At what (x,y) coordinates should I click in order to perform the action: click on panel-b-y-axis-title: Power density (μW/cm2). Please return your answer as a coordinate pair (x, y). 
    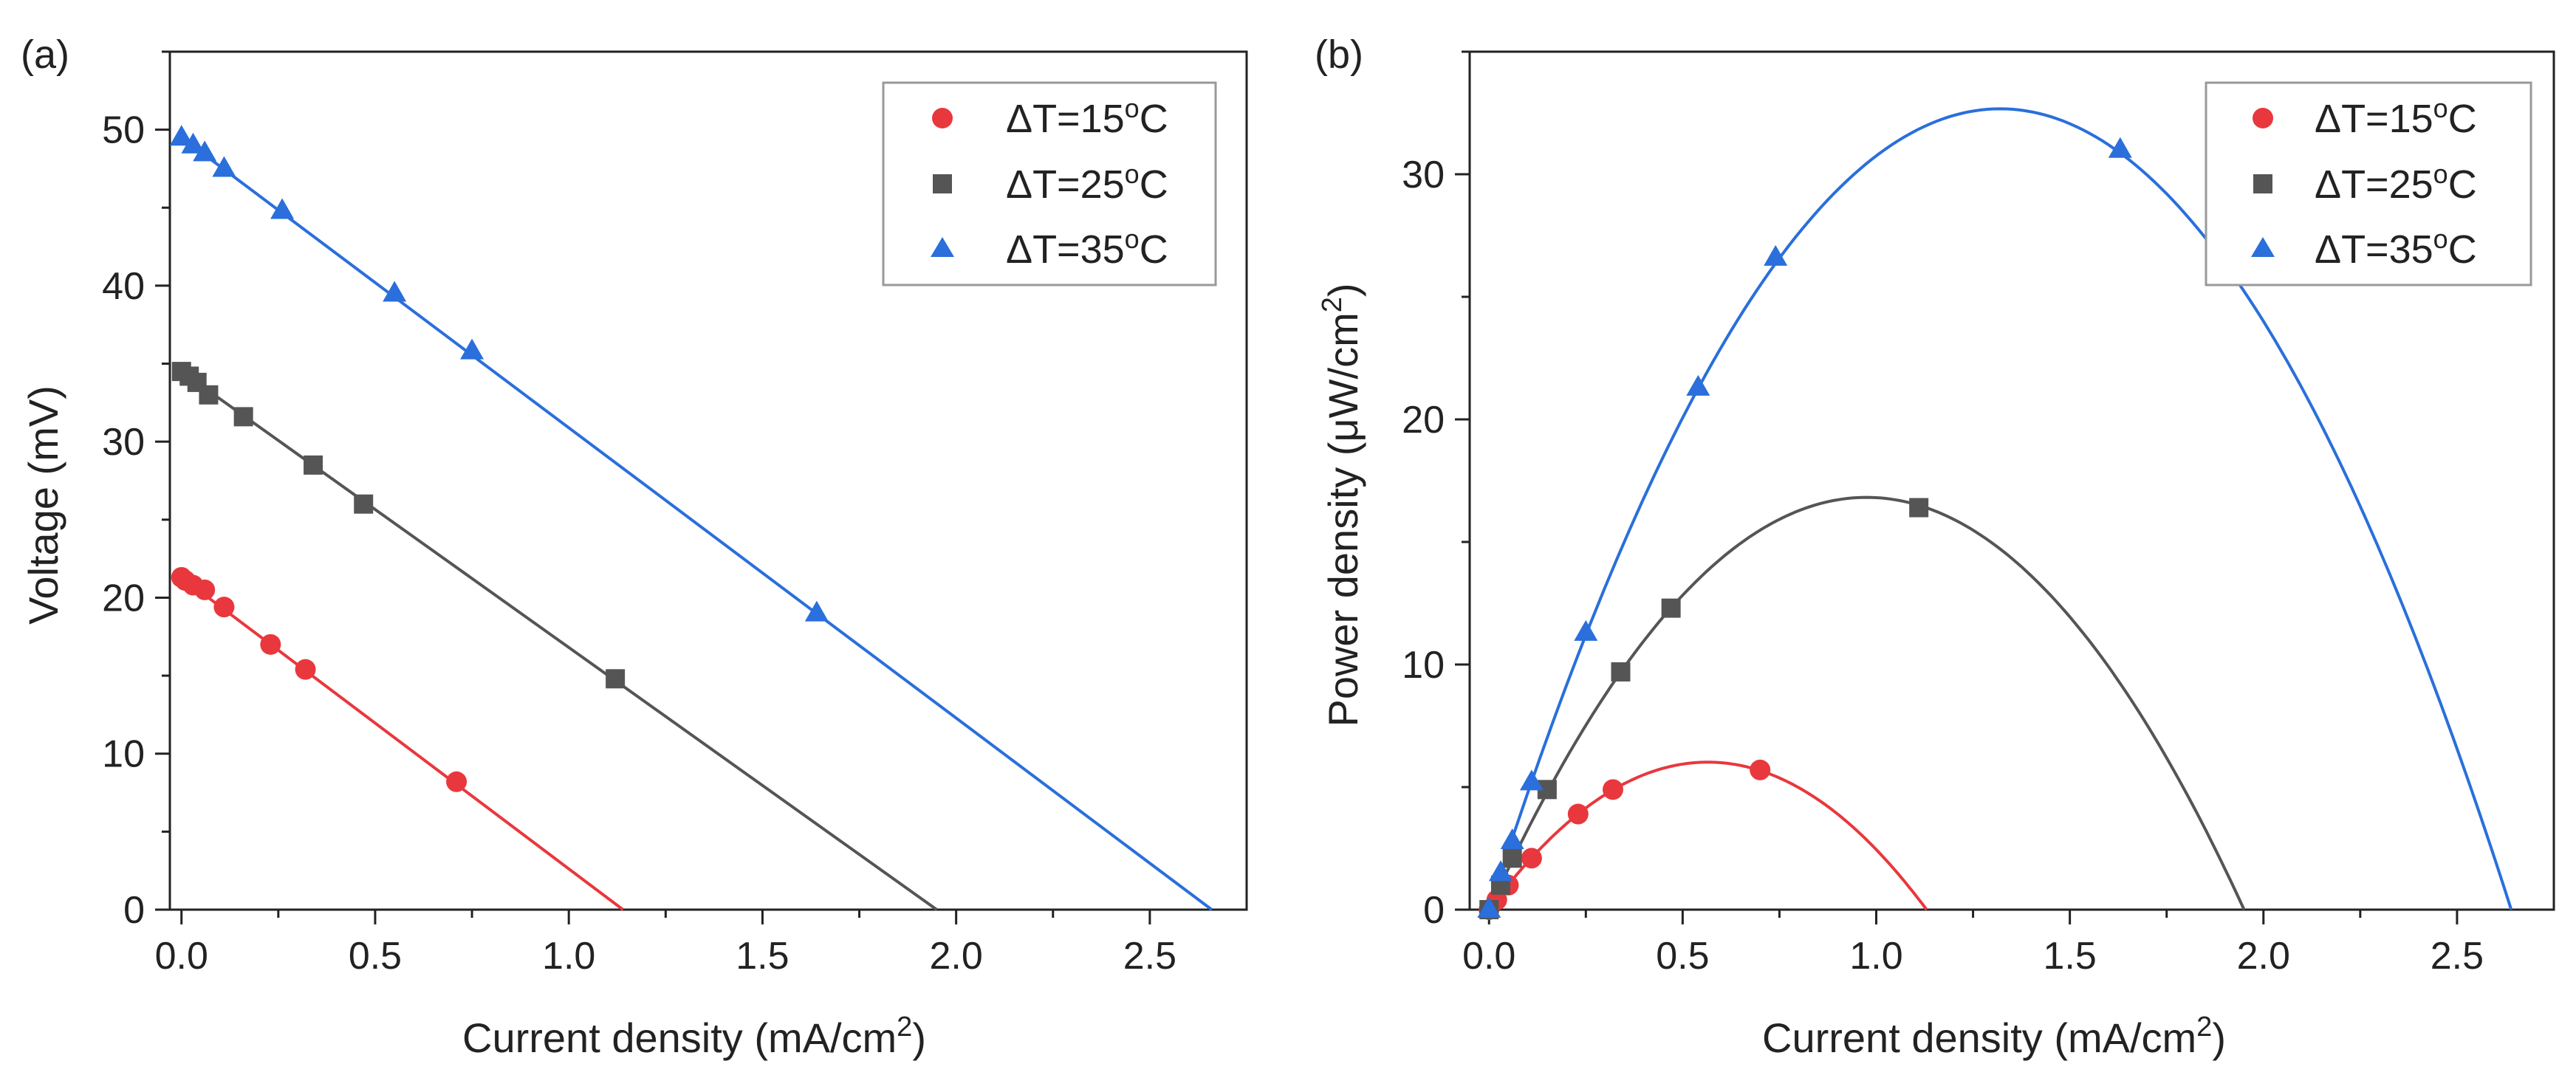
    Looking at the image, I should click on (1341, 505).